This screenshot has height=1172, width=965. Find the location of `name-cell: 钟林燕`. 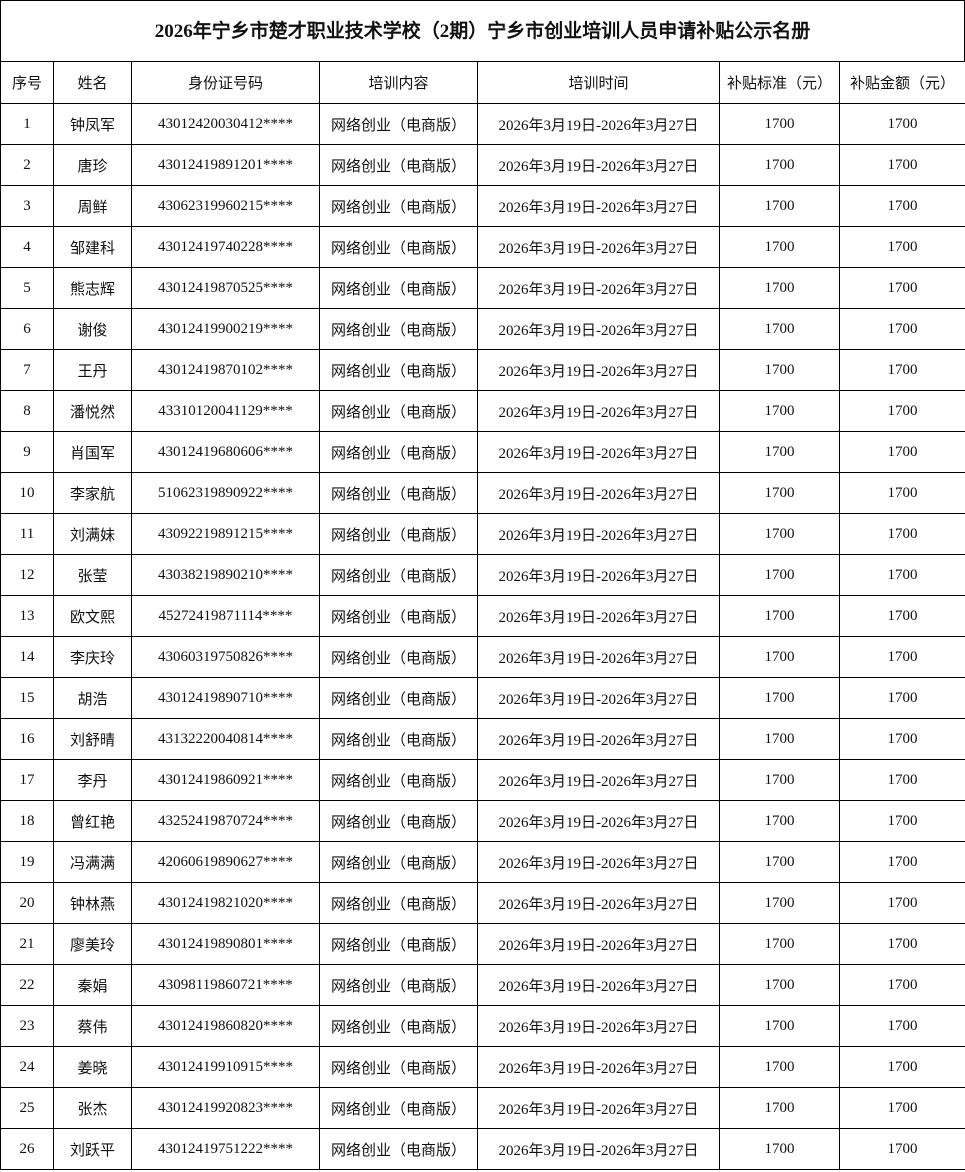

name-cell: 钟林燕 is located at coordinates (92, 903).